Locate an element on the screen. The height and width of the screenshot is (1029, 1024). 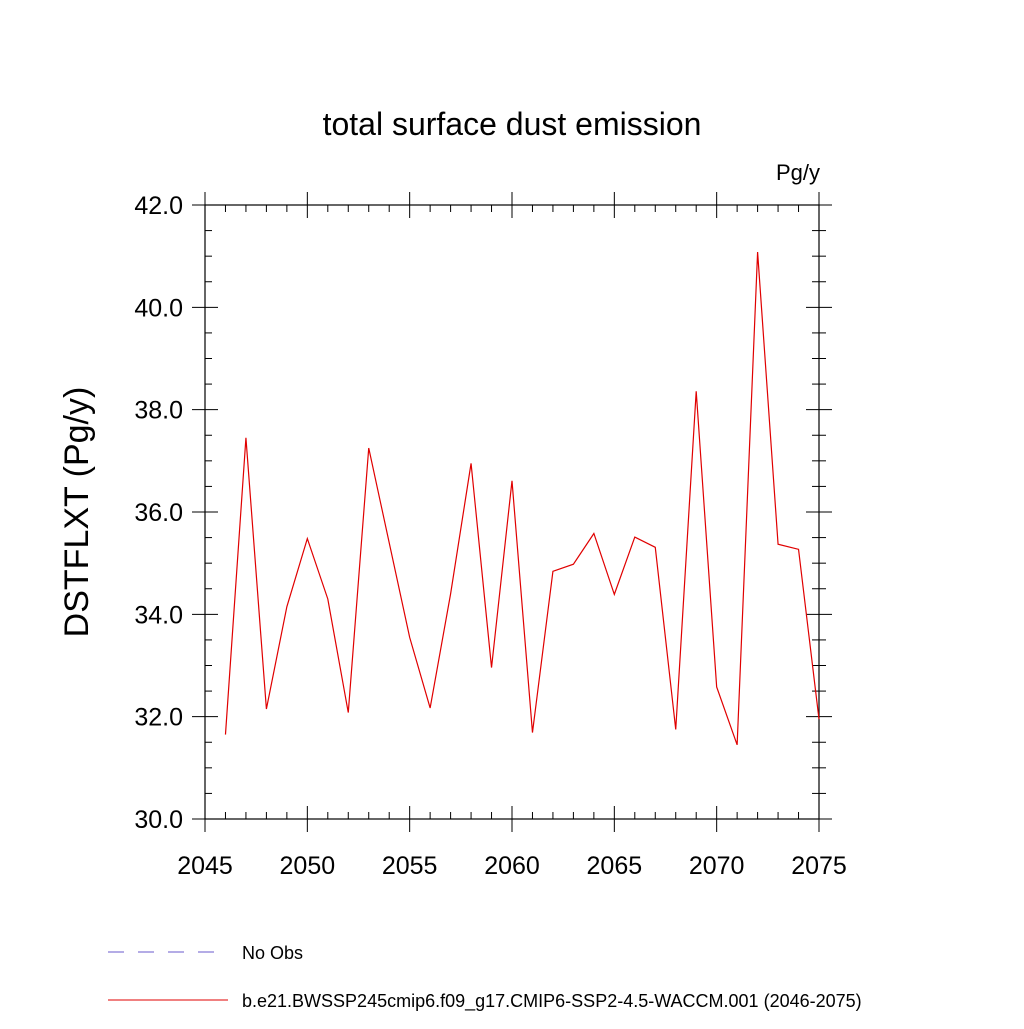
y-tick-label: 40.0 is located at coordinates (158, 308).